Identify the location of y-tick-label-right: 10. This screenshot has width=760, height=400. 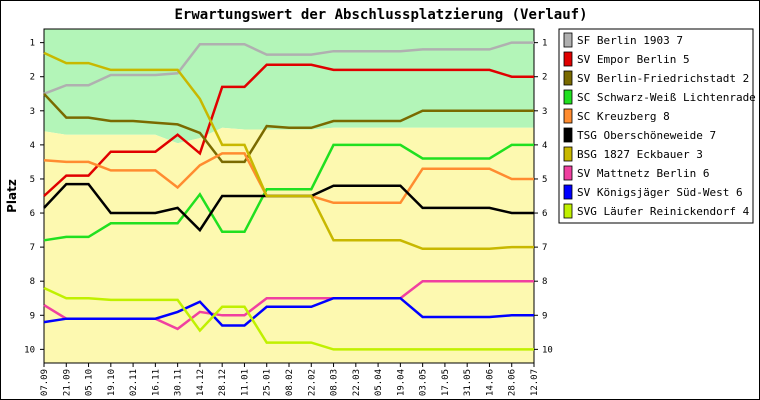
(547, 350).